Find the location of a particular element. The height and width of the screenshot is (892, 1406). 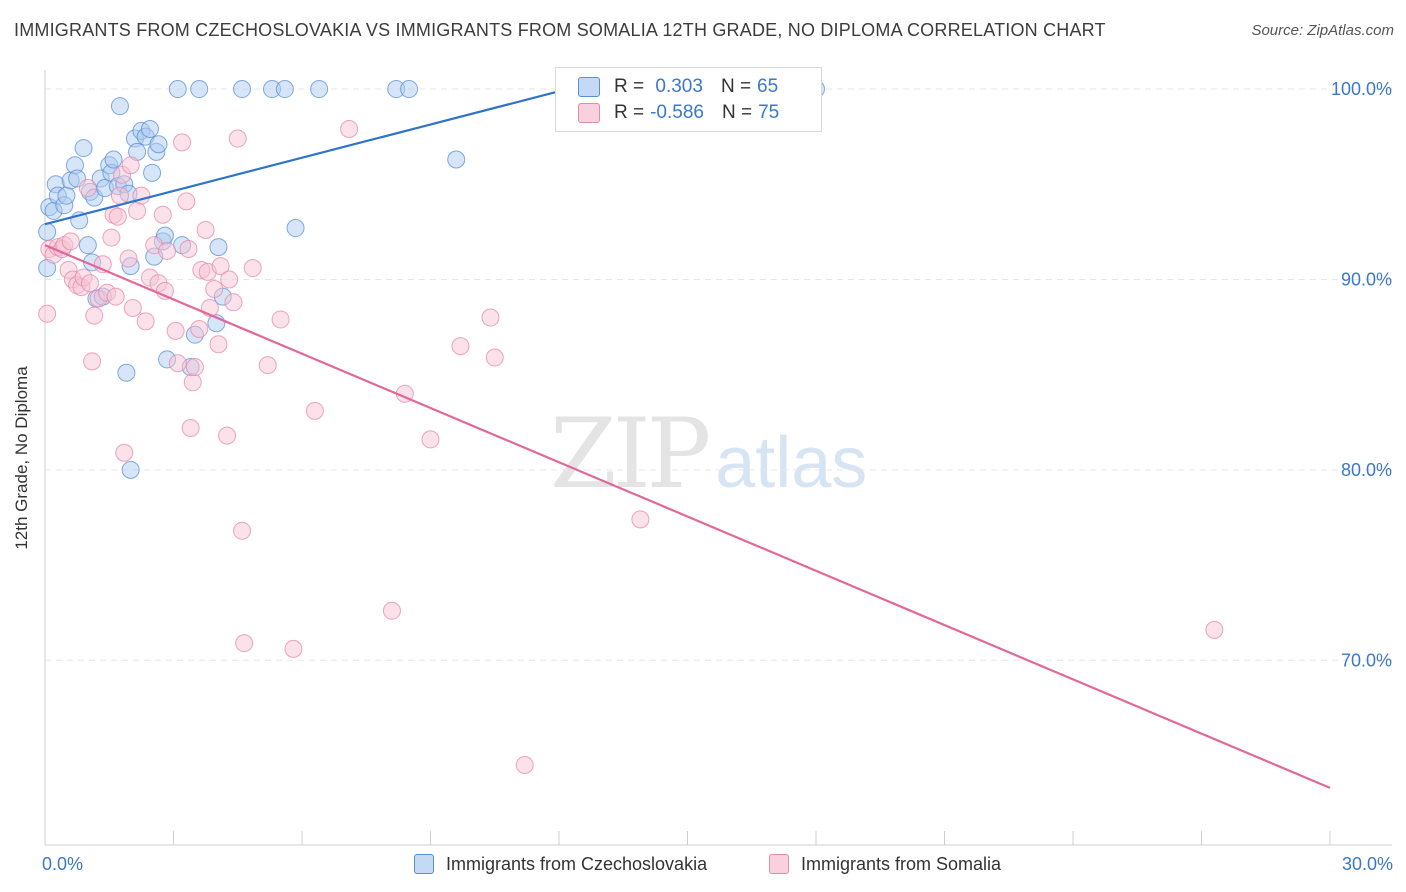

y-tick-label: 90.0% is located at coordinates (1366, 279).